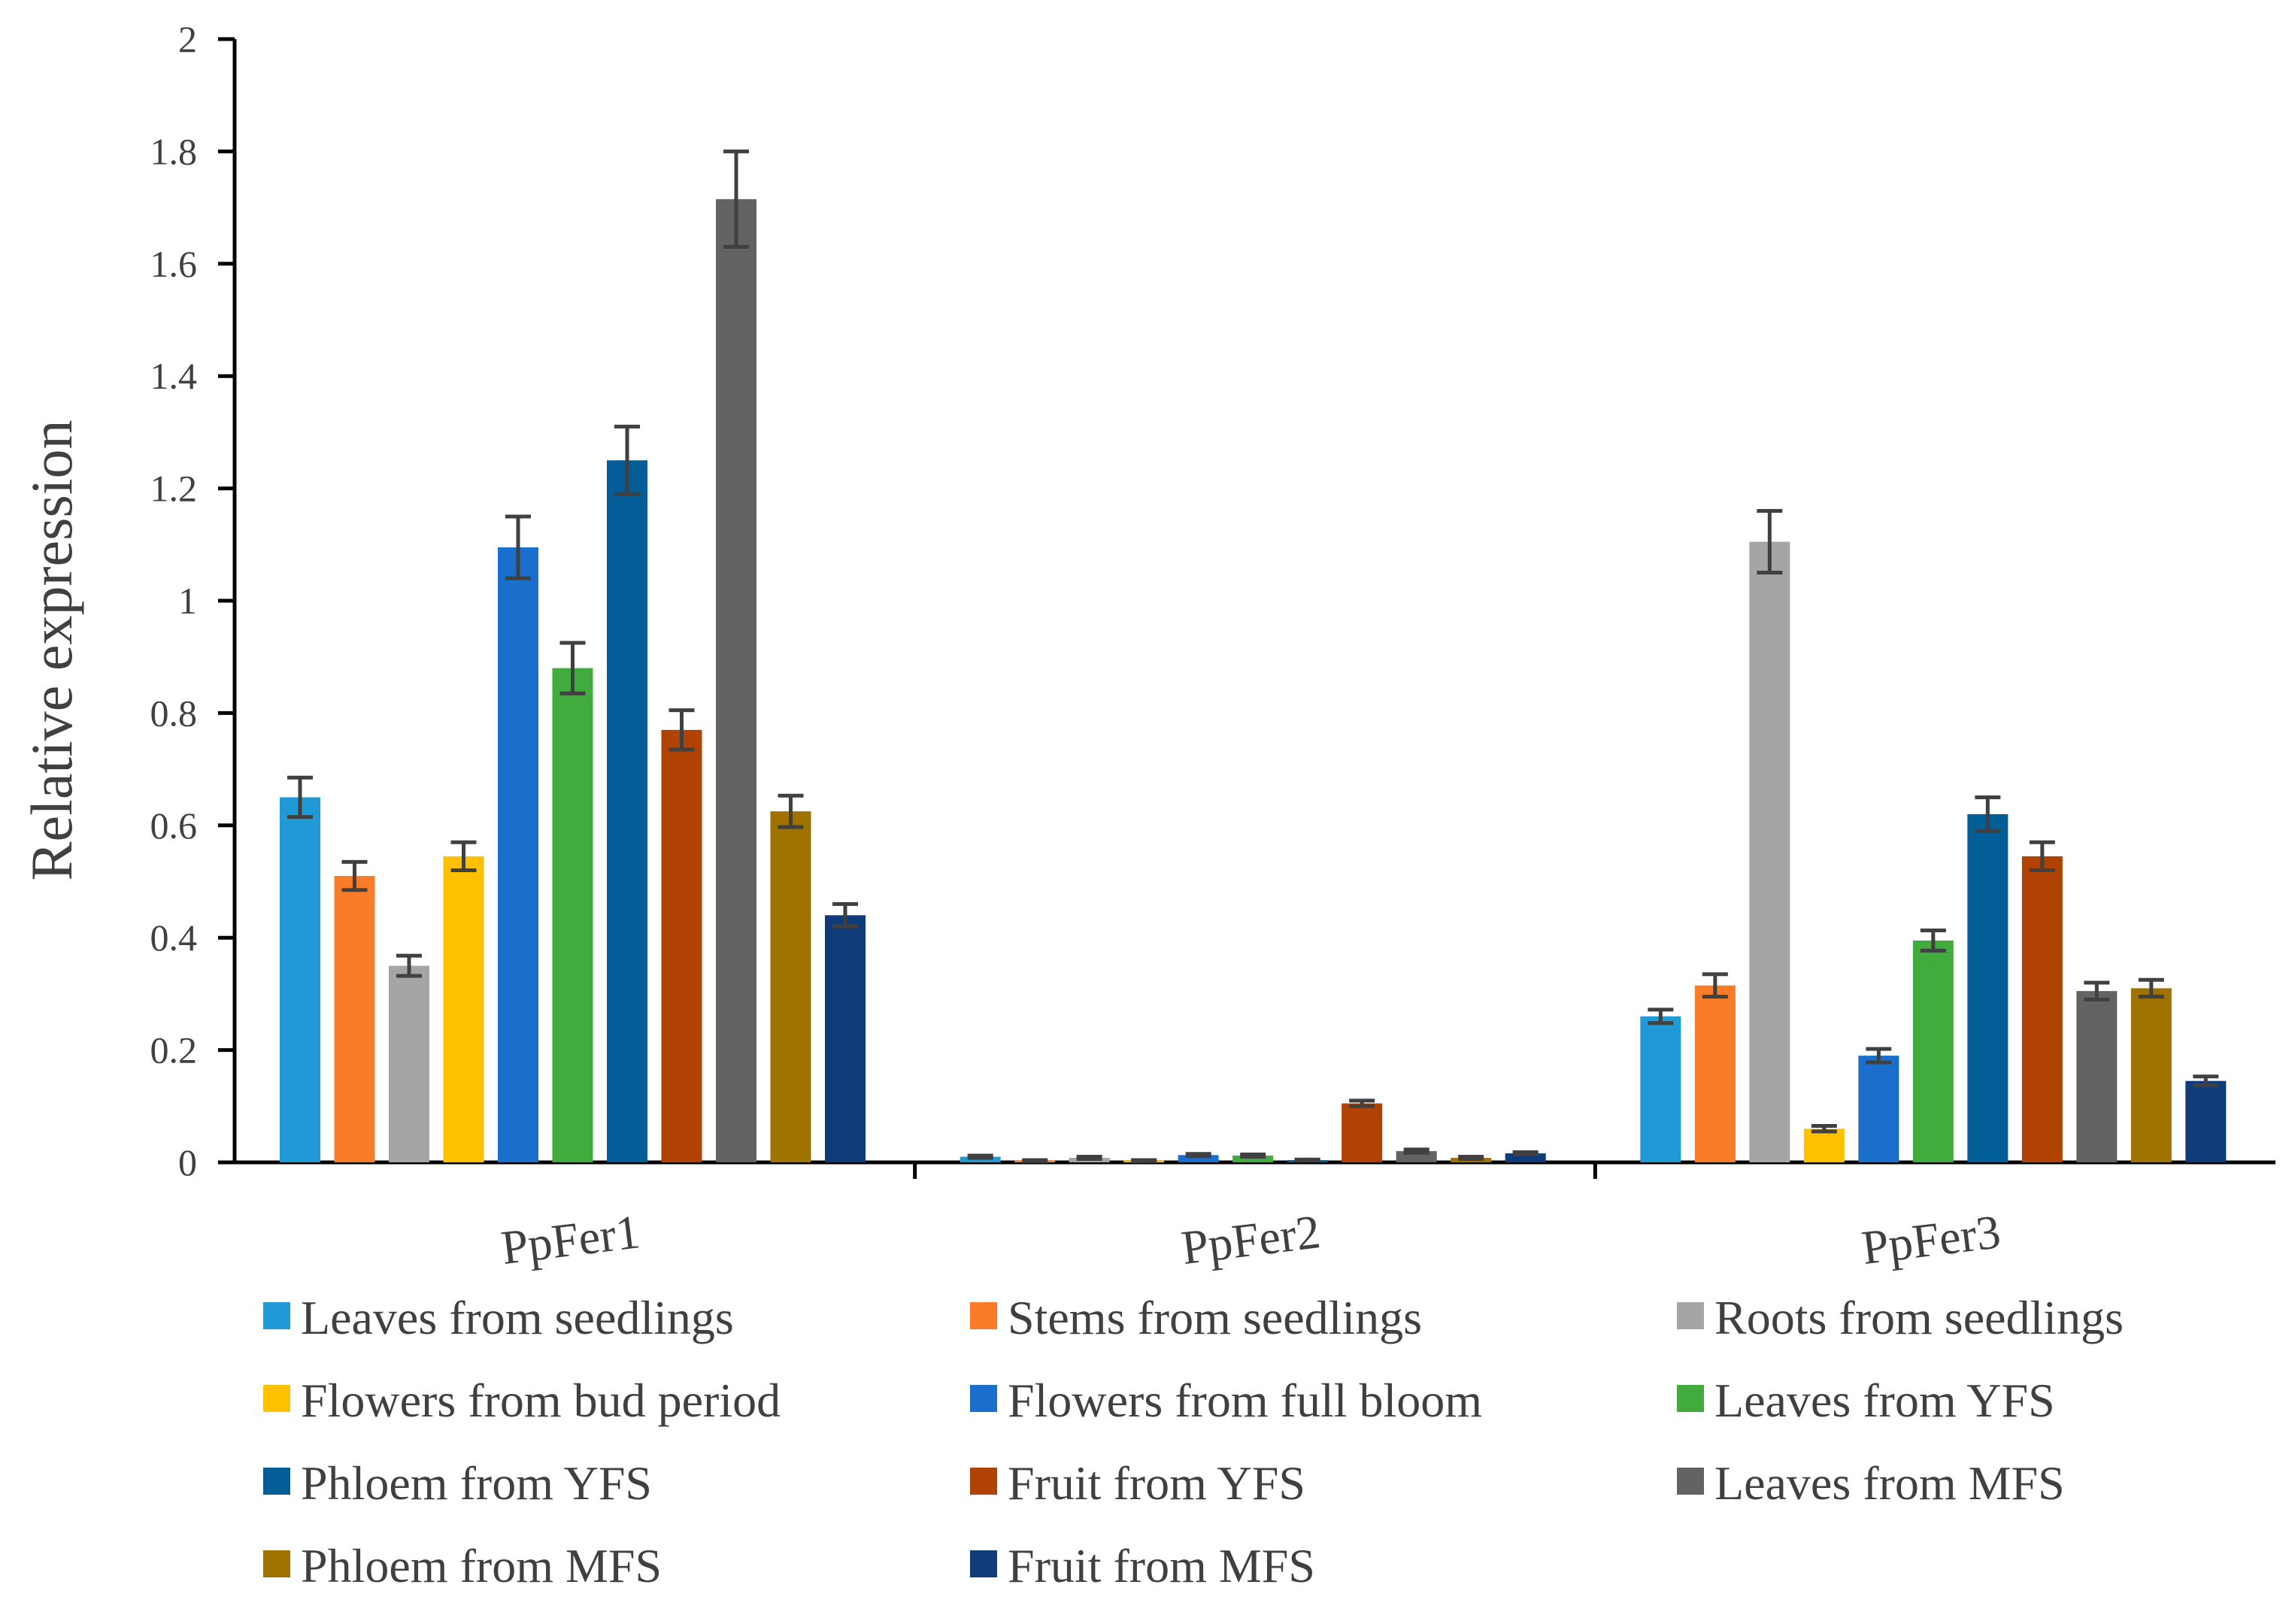  I want to click on y-tick-label: 1.6, so click(174, 264).